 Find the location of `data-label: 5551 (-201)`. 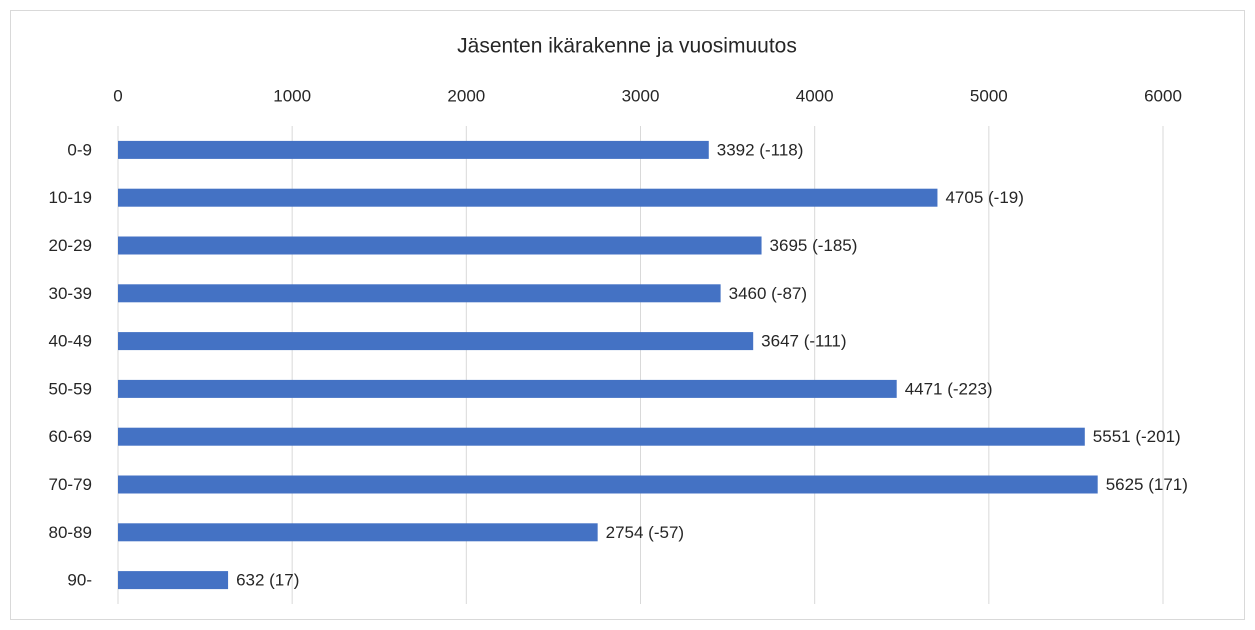

data-label: 5551 (-201) is located at coordinates (1137, 436).